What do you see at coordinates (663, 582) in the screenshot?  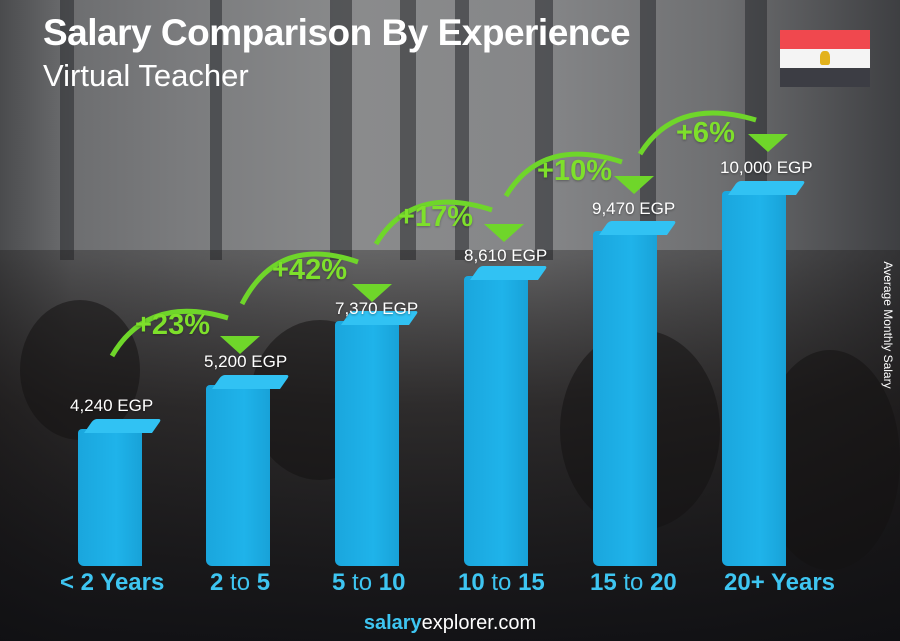 I see `x-label-until: 20` at bounding box center [663, 582].